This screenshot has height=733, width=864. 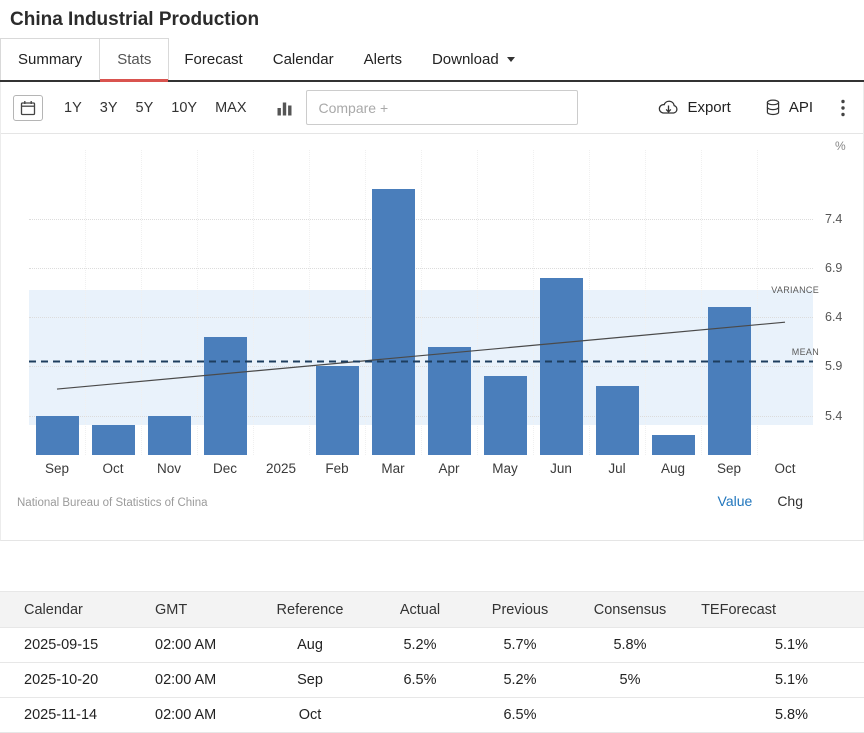 What do you see at coordinates (393, 468) in the screenshot?
I see `x-axis-label: Mar` at bounding box center [393, 468].